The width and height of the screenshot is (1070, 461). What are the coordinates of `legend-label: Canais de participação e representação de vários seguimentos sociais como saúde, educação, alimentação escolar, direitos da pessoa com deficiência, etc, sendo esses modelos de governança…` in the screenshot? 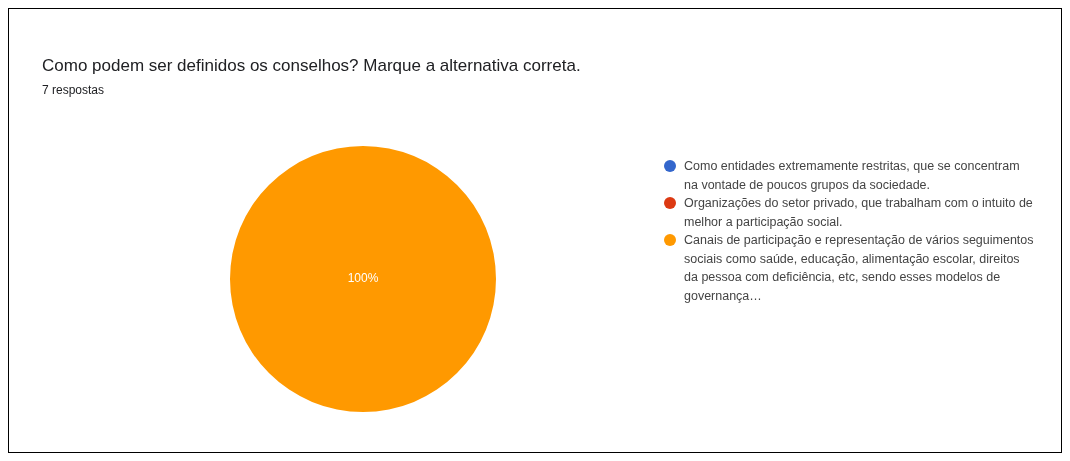 It's located at (859, 268).